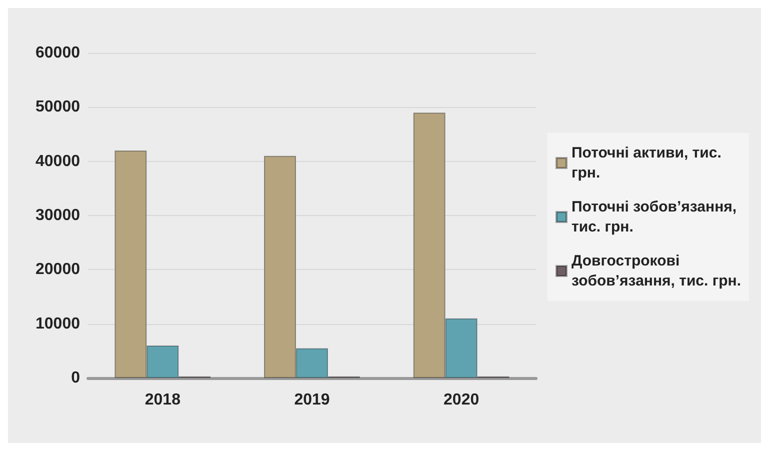 The image size is (769, 451). What do you see at coordinates (75, 378) in the screenshot?
I see `y-tick-label: 0` at bounding box center [75, 378].